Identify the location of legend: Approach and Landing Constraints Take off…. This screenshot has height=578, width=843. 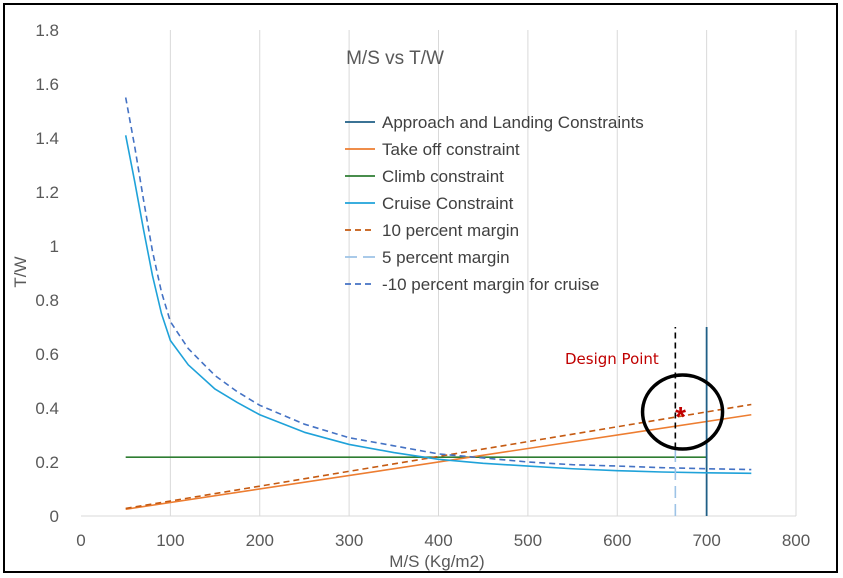
(494, 203).